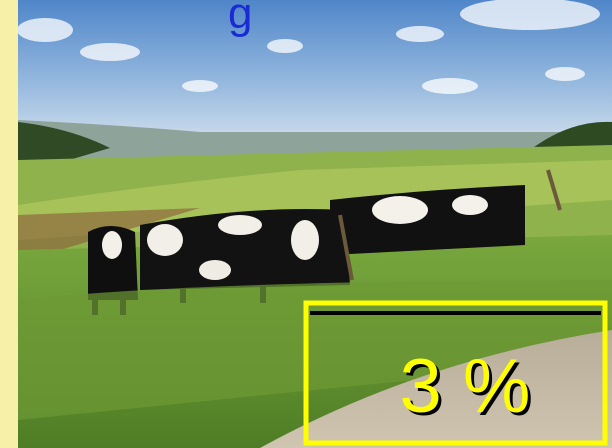 Image resolution: width=612 pixels, height=448 pixels. I want to click on percent-label: 3 %, so click(465, 386).